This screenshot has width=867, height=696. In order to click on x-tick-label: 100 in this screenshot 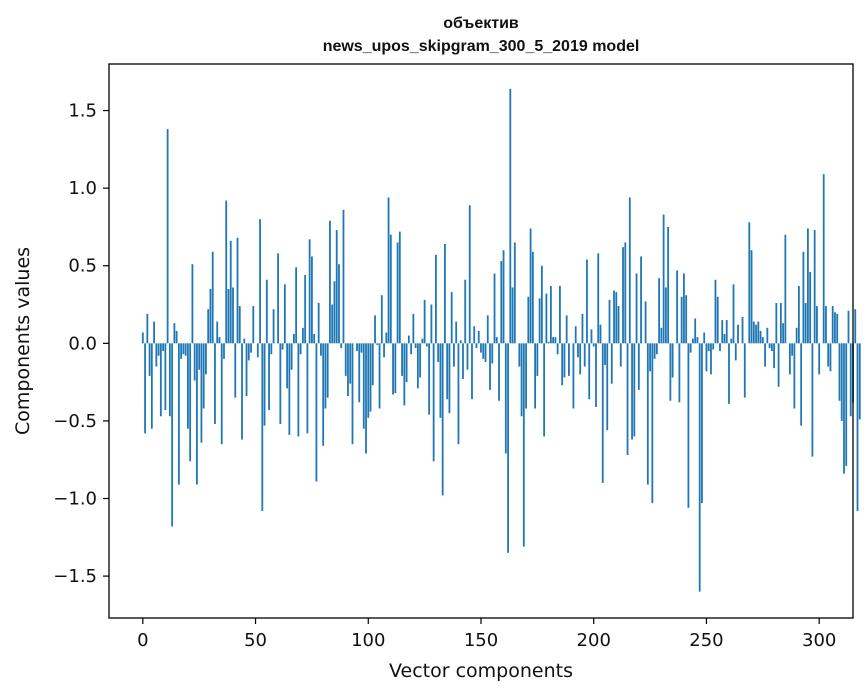, I will do `click(368, 640)`.